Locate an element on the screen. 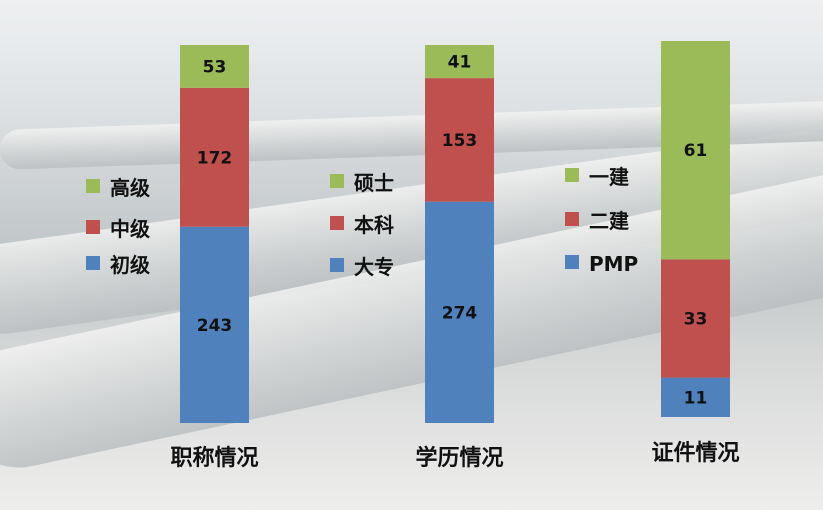 The image size is (823, 510). legend-label: 二建 is located at coordinates (609, 221).